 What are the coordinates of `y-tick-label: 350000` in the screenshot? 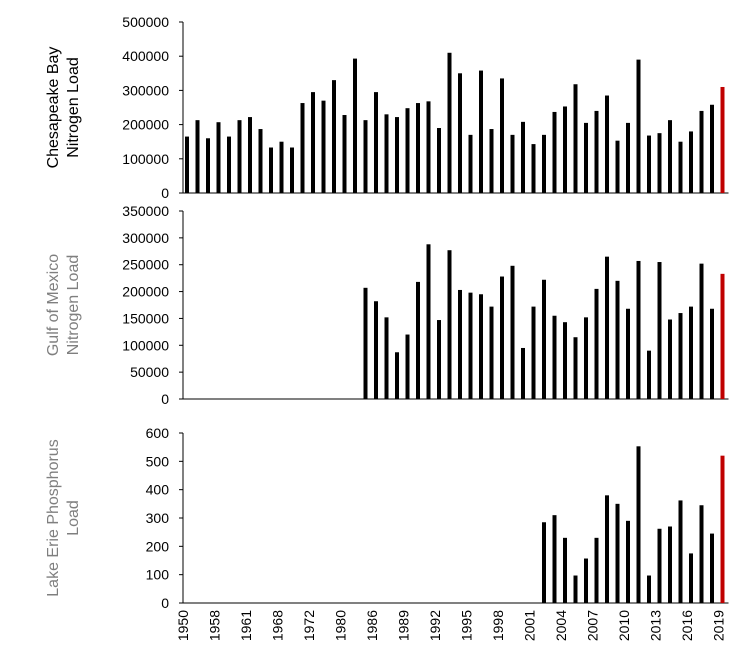 It's located at (145, 211).